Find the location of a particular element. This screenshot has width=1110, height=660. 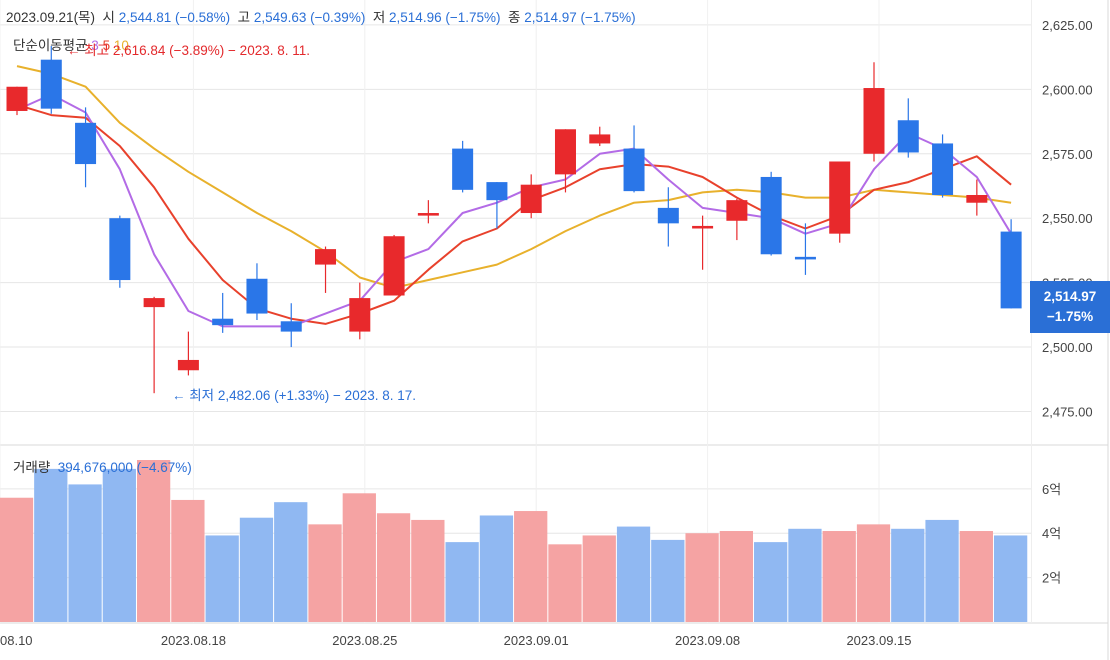

high-label: 고 is located at coordinates (244, 17).